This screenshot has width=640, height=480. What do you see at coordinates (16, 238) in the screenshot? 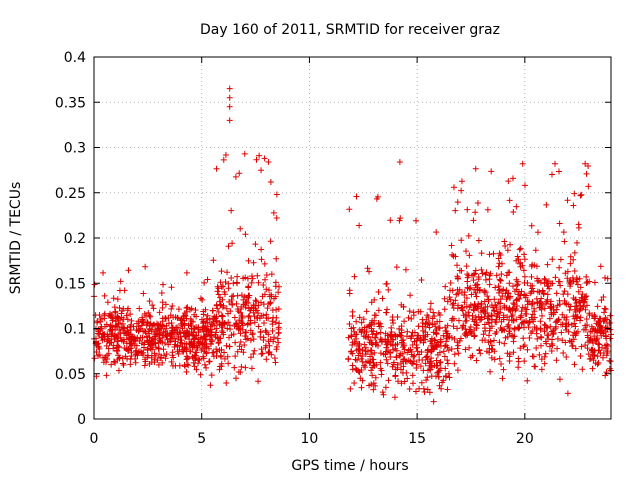
I see `y-axis-label: SRMTID / TECUs` at bounding box center [16, 238].